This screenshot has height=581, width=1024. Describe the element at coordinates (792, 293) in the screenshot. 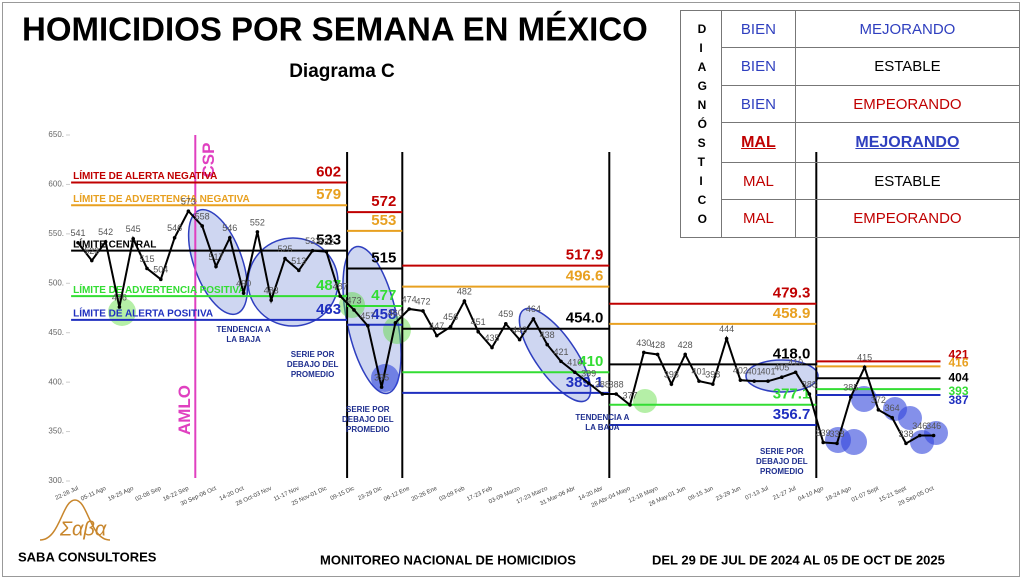

I see `limit-value: 479.3` at that location.